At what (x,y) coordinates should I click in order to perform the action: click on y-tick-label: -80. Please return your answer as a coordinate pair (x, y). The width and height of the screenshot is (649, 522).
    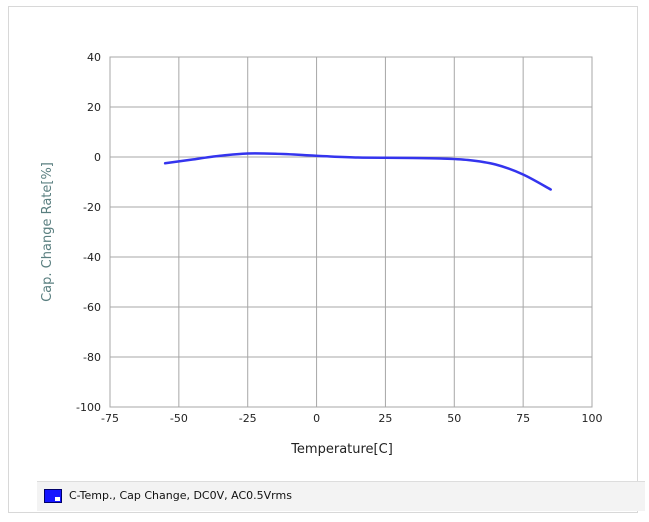
    Looking at the image, I should click on (92, 357).